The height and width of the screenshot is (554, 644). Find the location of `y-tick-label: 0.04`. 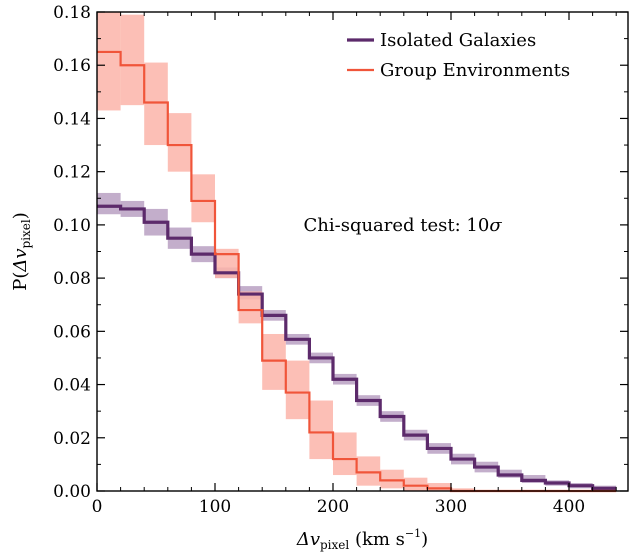

y-tick-label: 0.04 is located at coordinates (72, 386).